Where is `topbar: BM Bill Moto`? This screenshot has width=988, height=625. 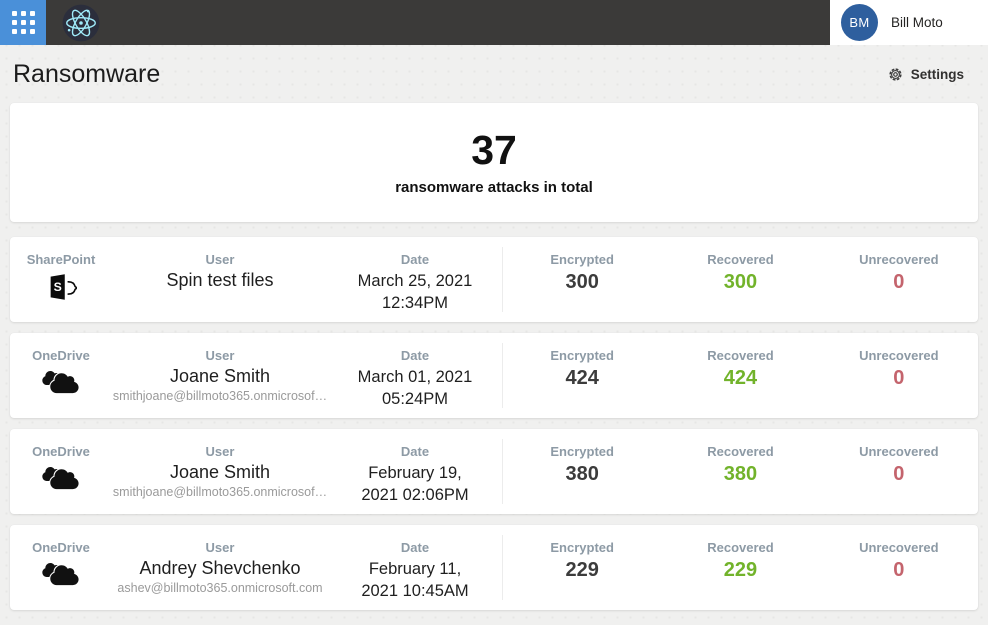
topbar: BM Bill Moto is located at coordinates (494, 22).